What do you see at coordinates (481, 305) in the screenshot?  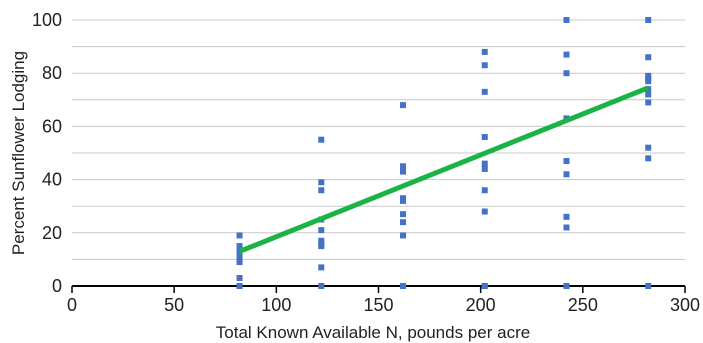 I see `x-tick-label: 200` at bounding box center [481, 305].